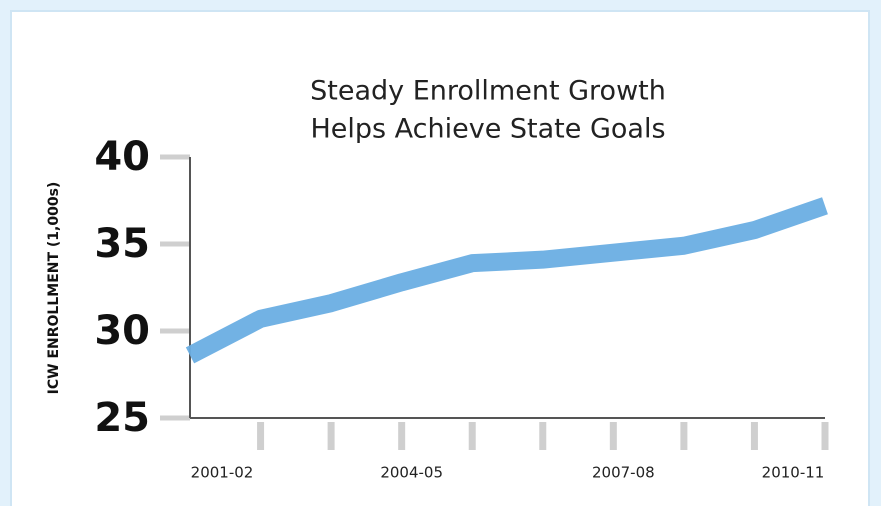 The height and width of the screenshot is (506, 881). I want to click on y-tick-label: 35, so click(122, 244).